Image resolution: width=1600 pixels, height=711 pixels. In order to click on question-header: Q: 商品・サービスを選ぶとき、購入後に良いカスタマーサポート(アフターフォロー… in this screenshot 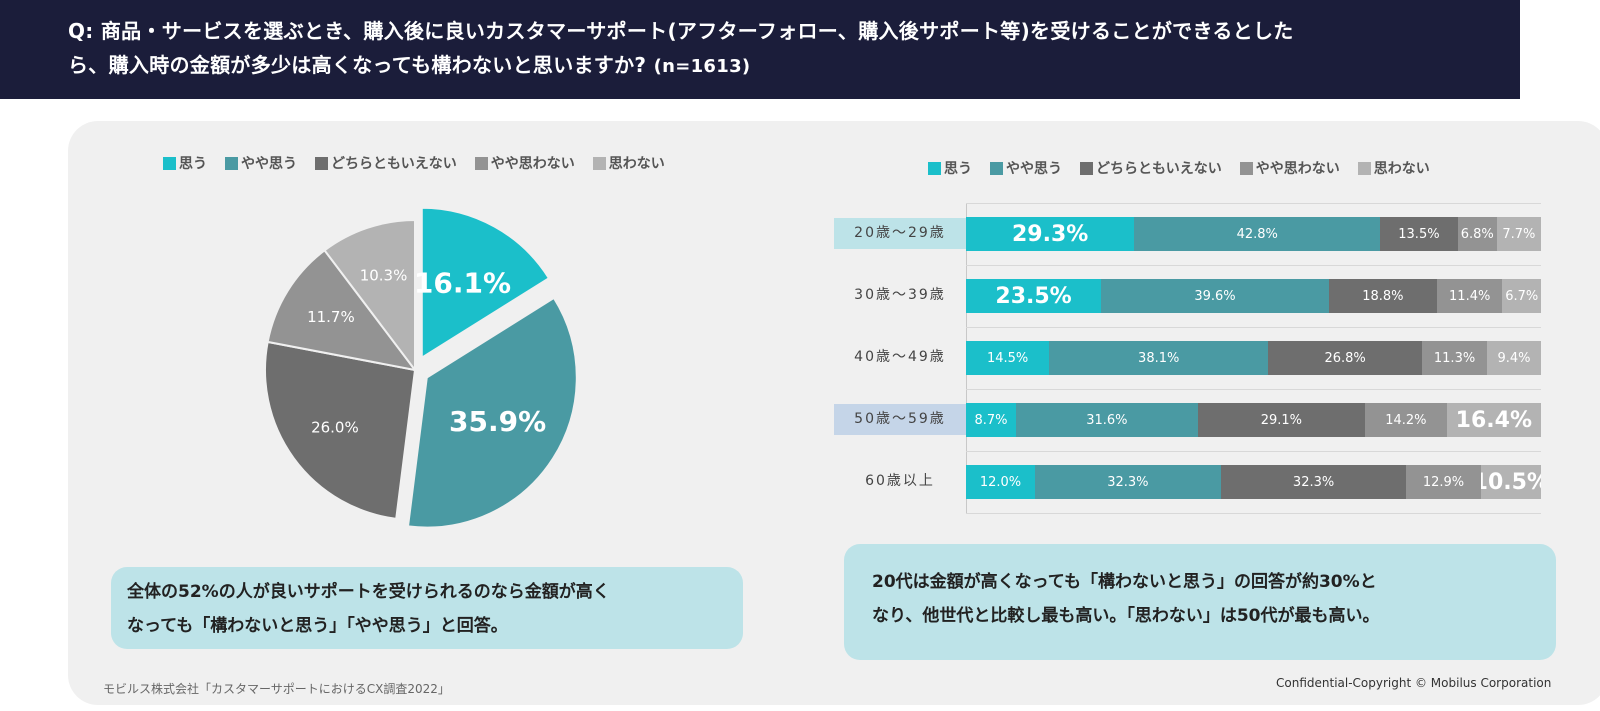, I will do `click(760, 49)`.